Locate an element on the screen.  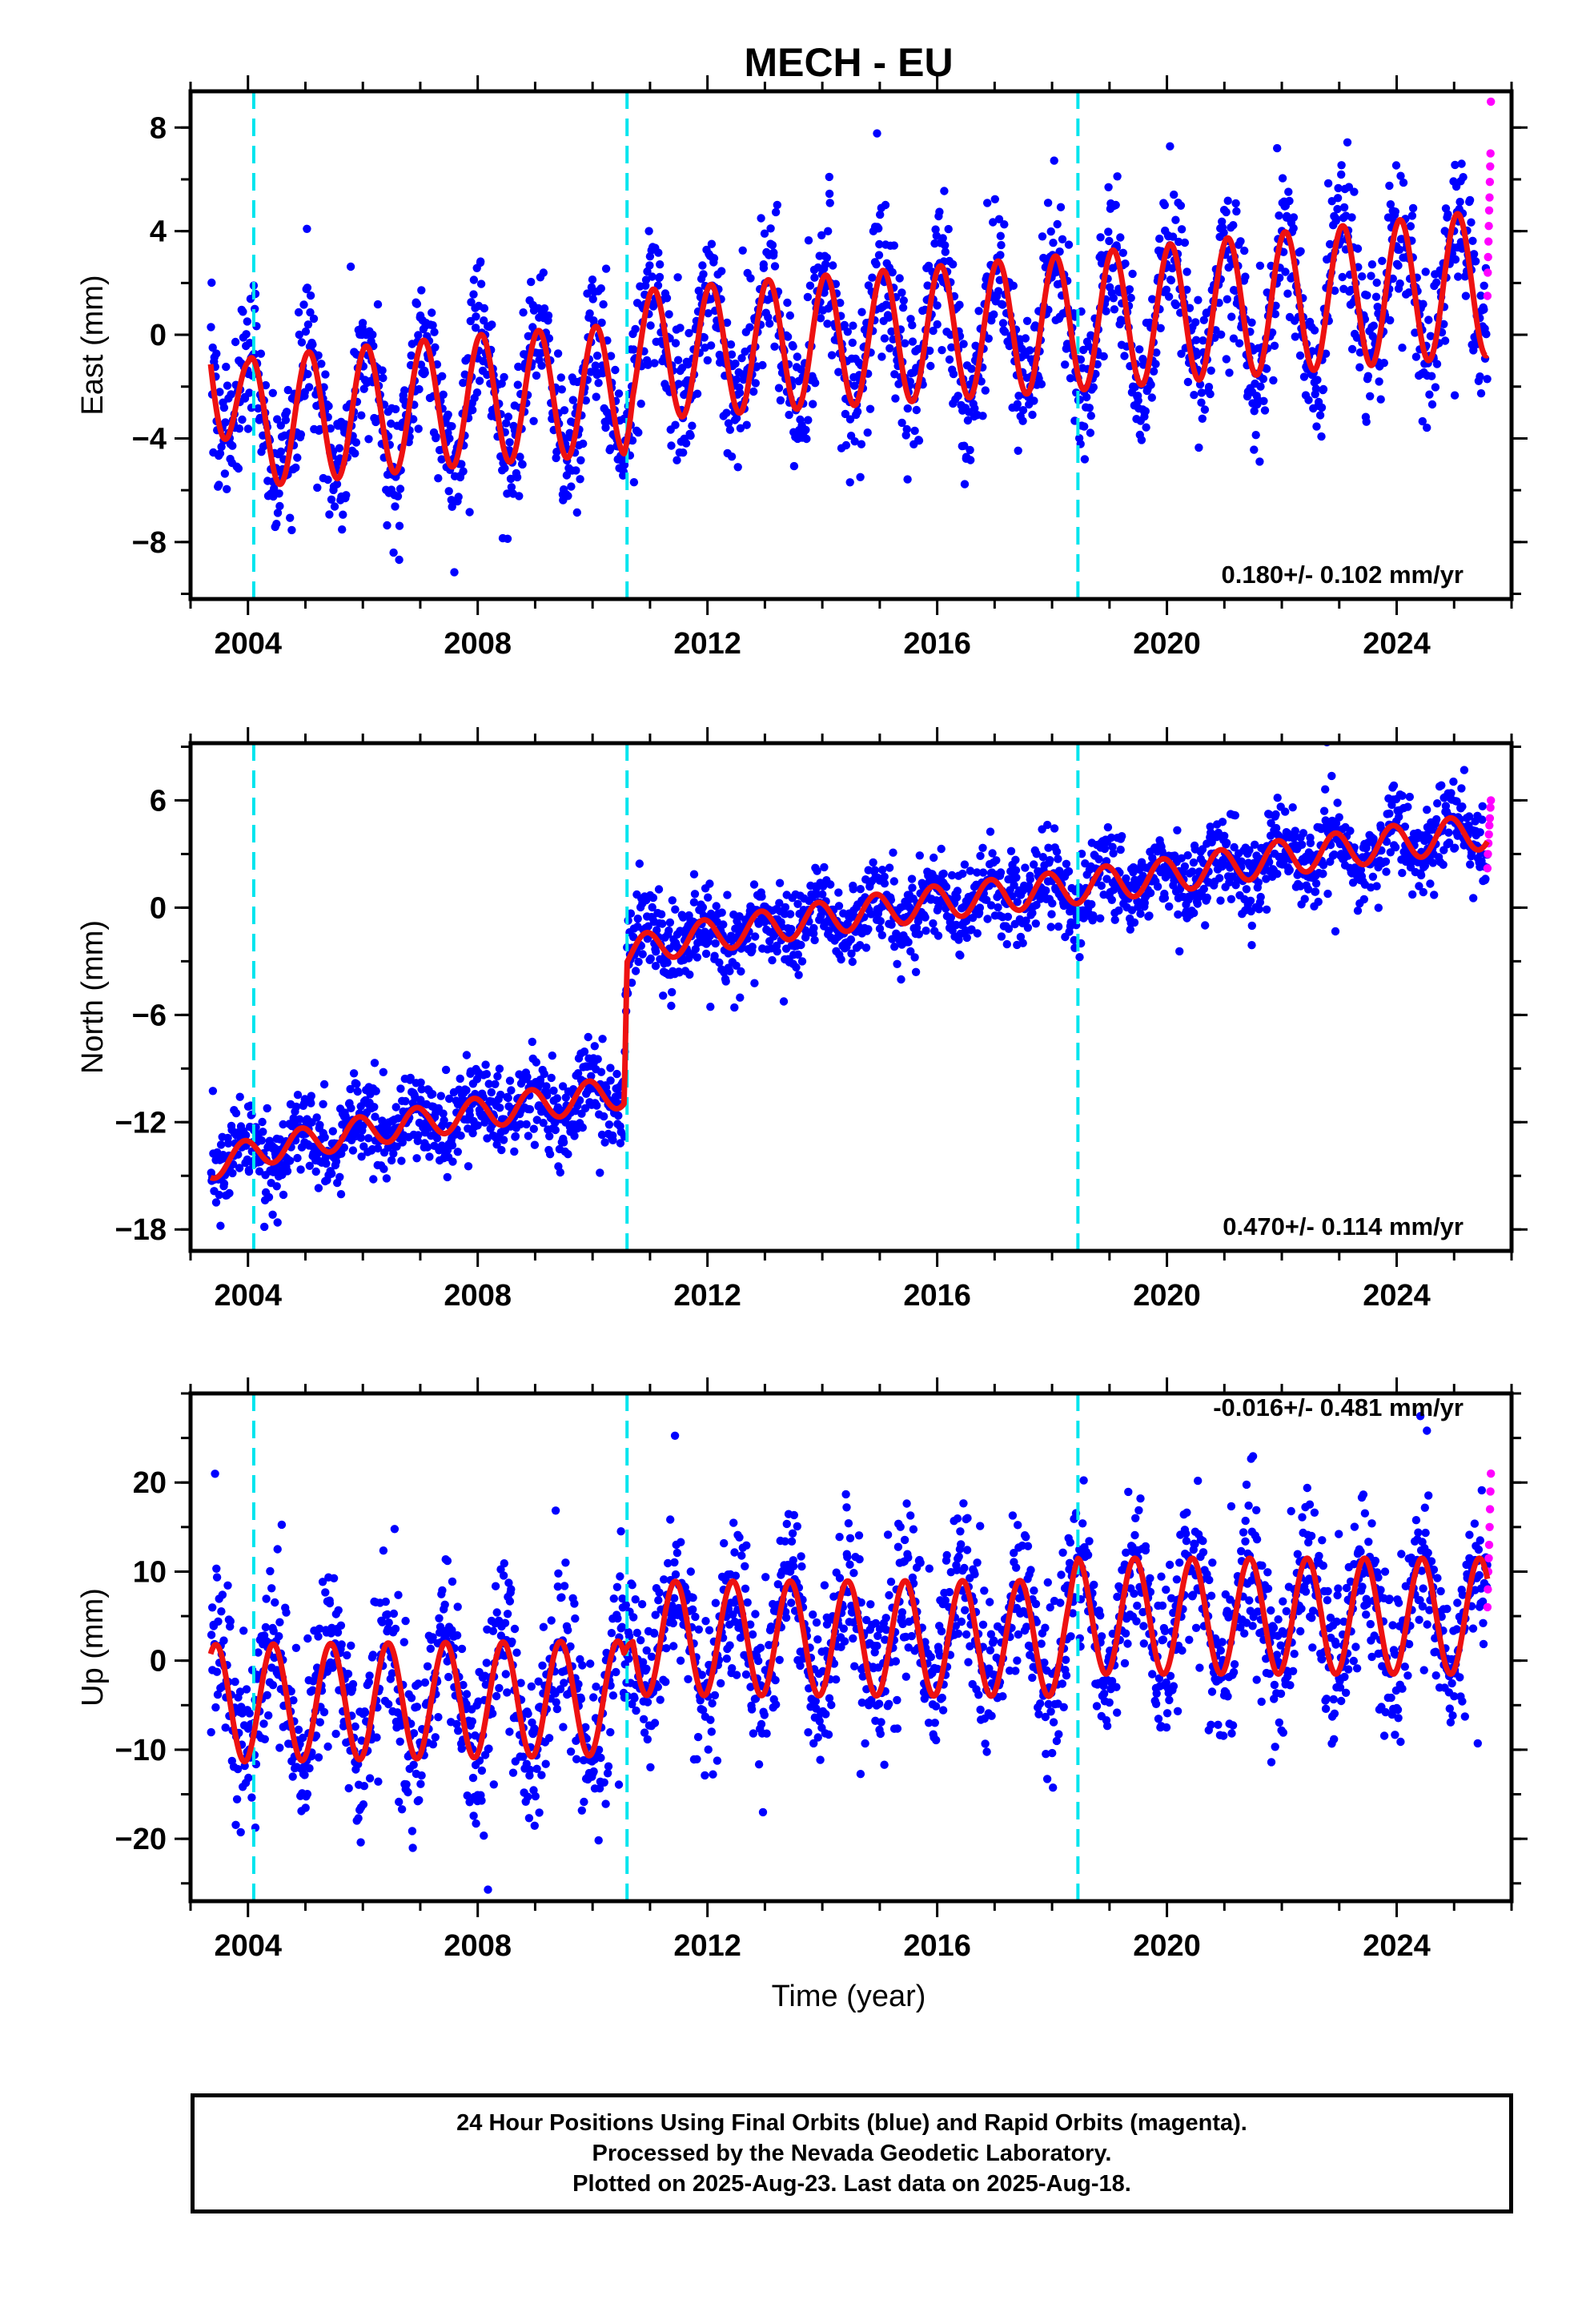
y-tick-label: 0 is located at coordinates (158, 335).